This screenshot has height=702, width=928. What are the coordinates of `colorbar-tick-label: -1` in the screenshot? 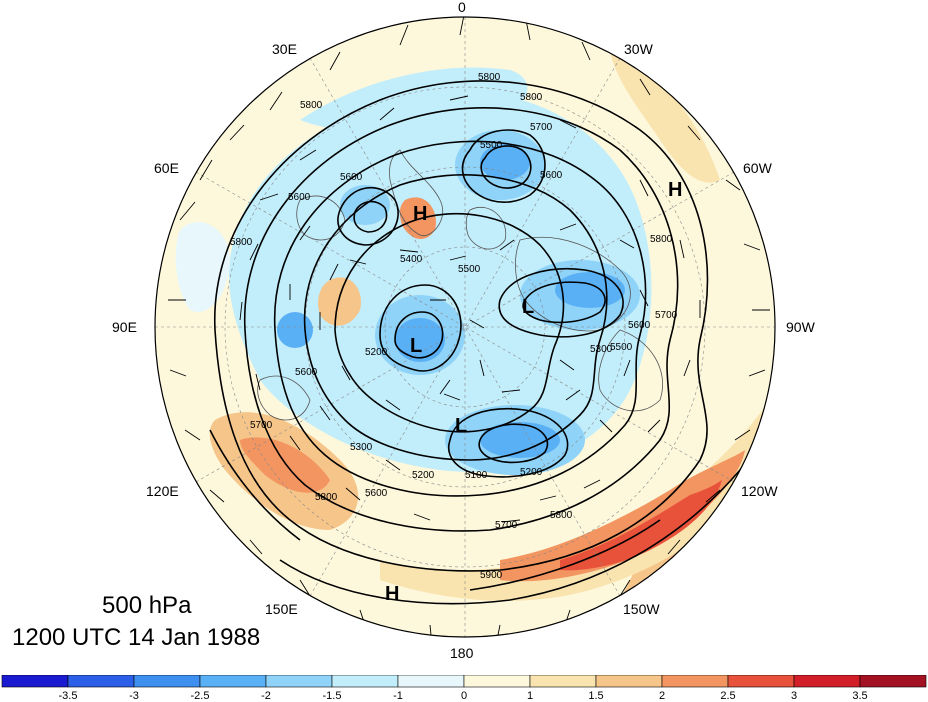 It's located at (398, 696).